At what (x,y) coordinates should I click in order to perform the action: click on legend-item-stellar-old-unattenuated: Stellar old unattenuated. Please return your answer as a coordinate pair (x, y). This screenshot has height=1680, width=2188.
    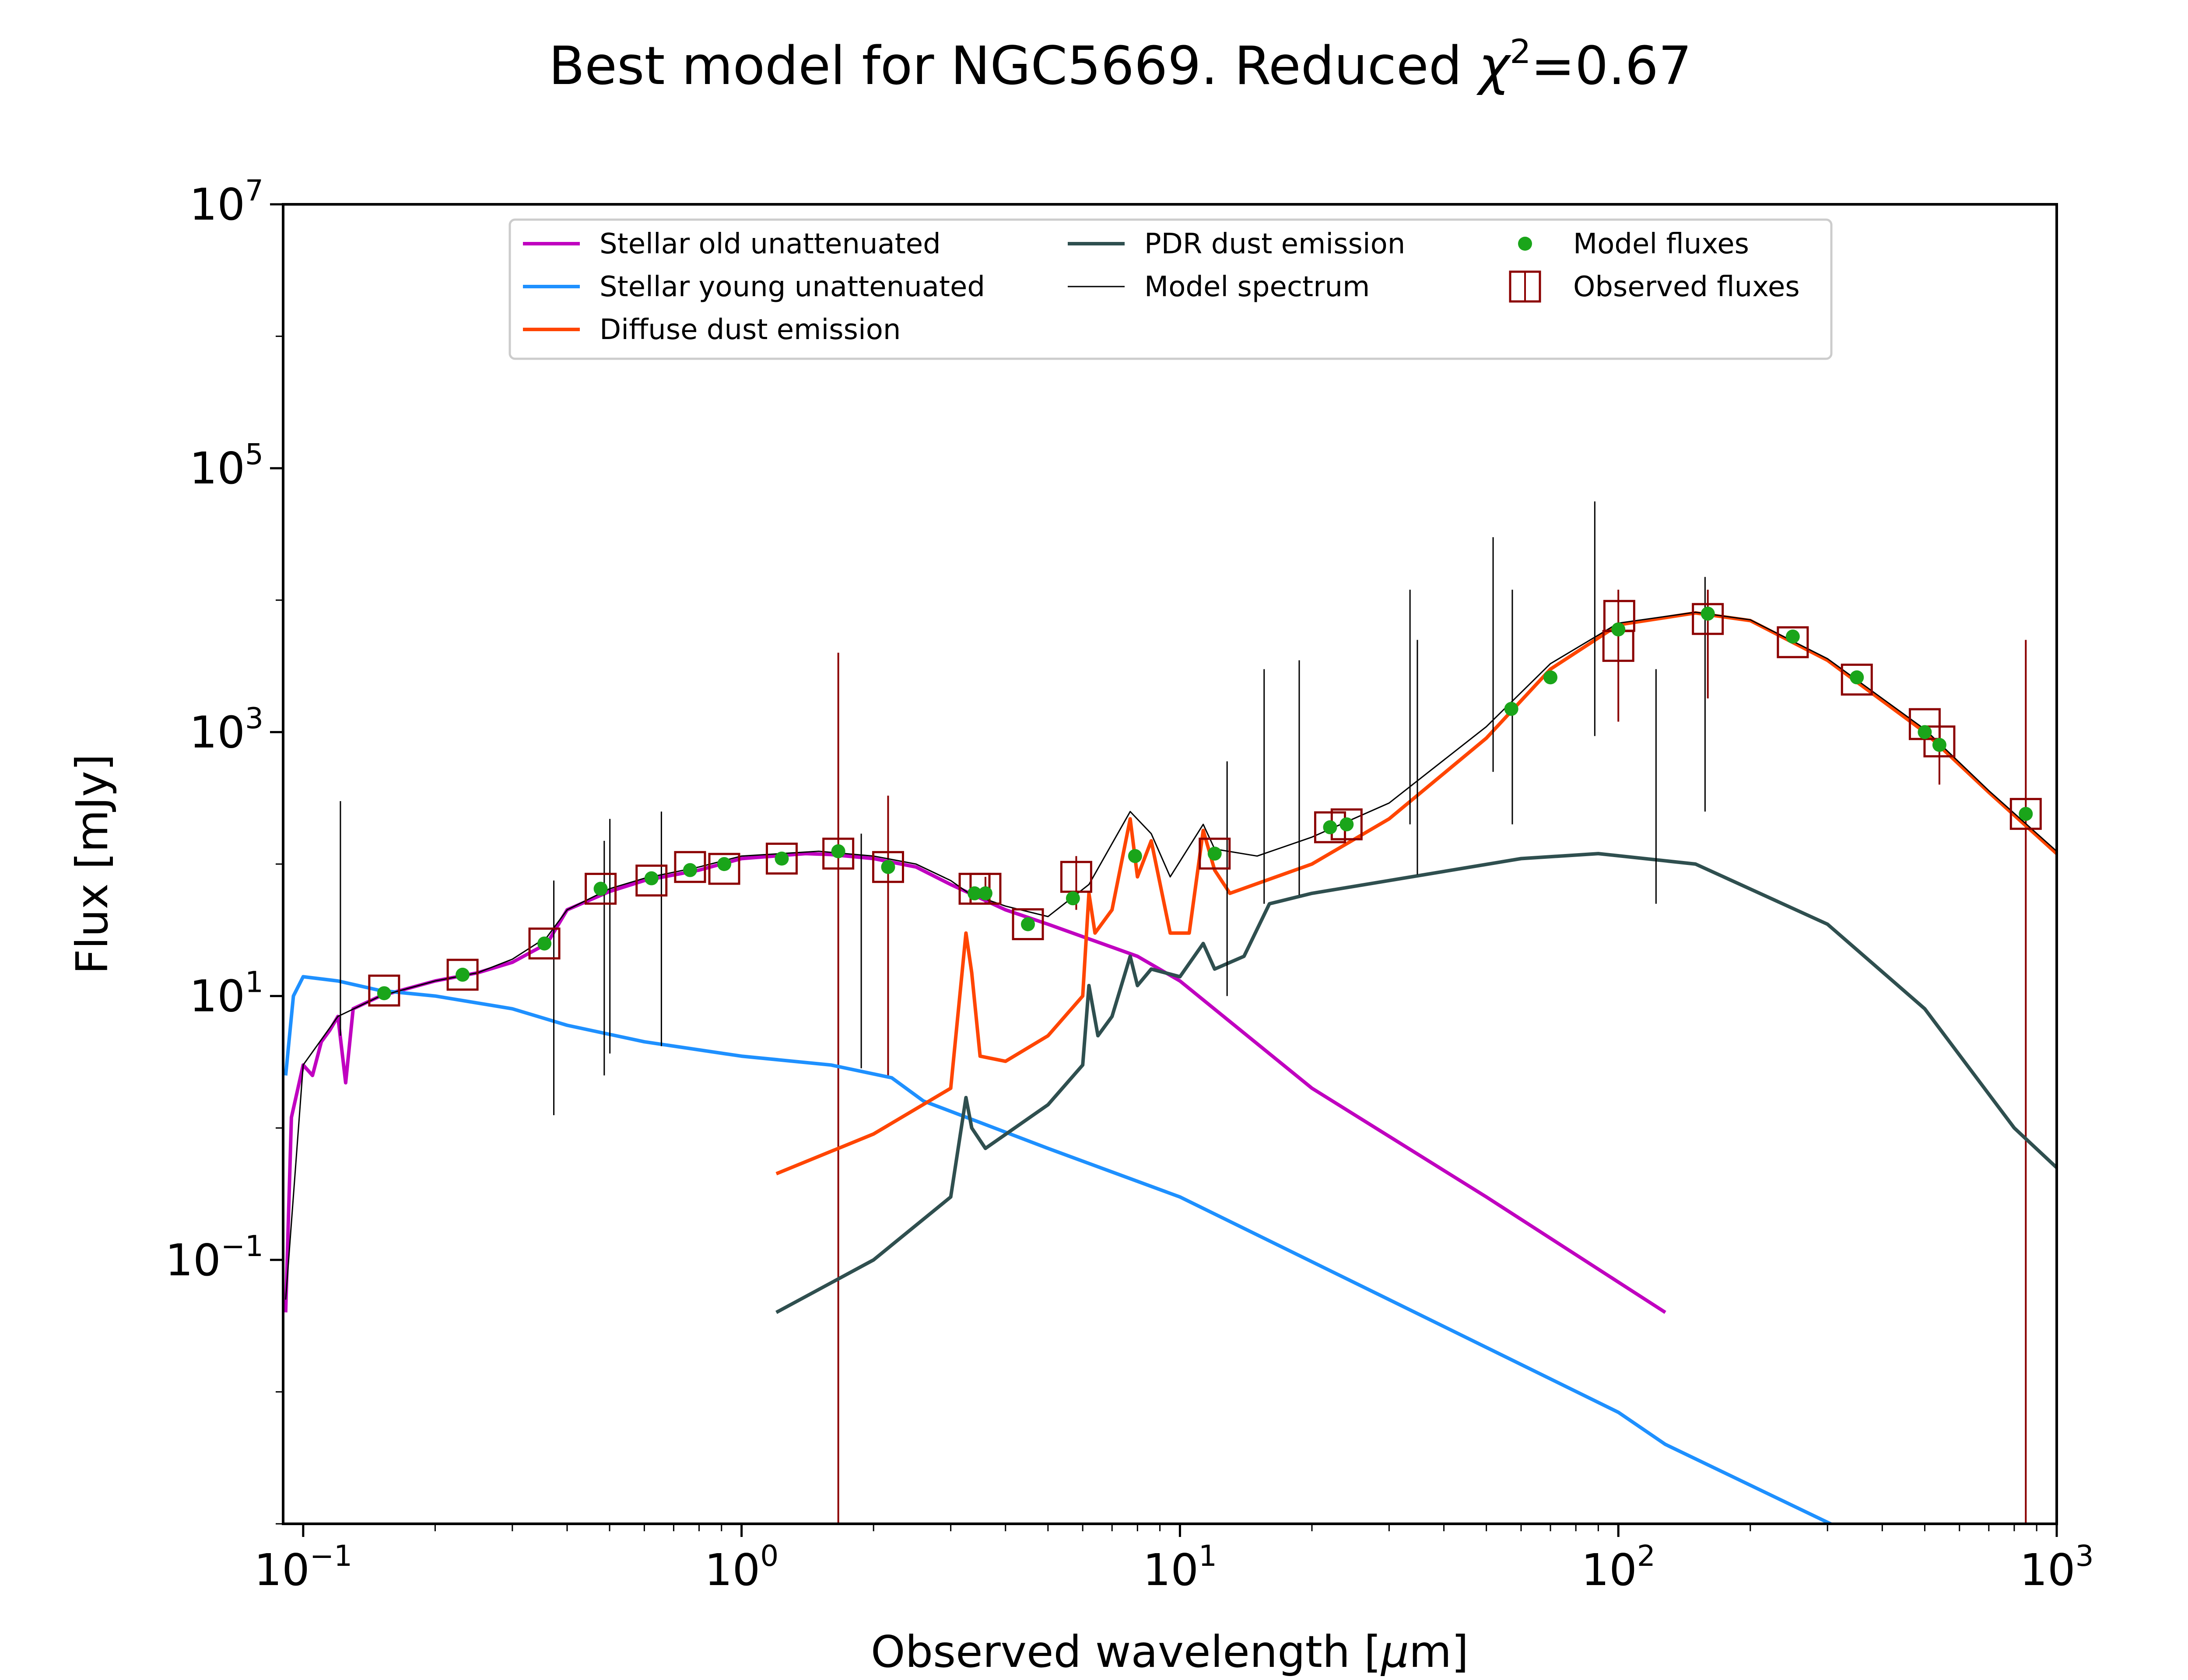
    Looking at the image, I should click on (732, 244).